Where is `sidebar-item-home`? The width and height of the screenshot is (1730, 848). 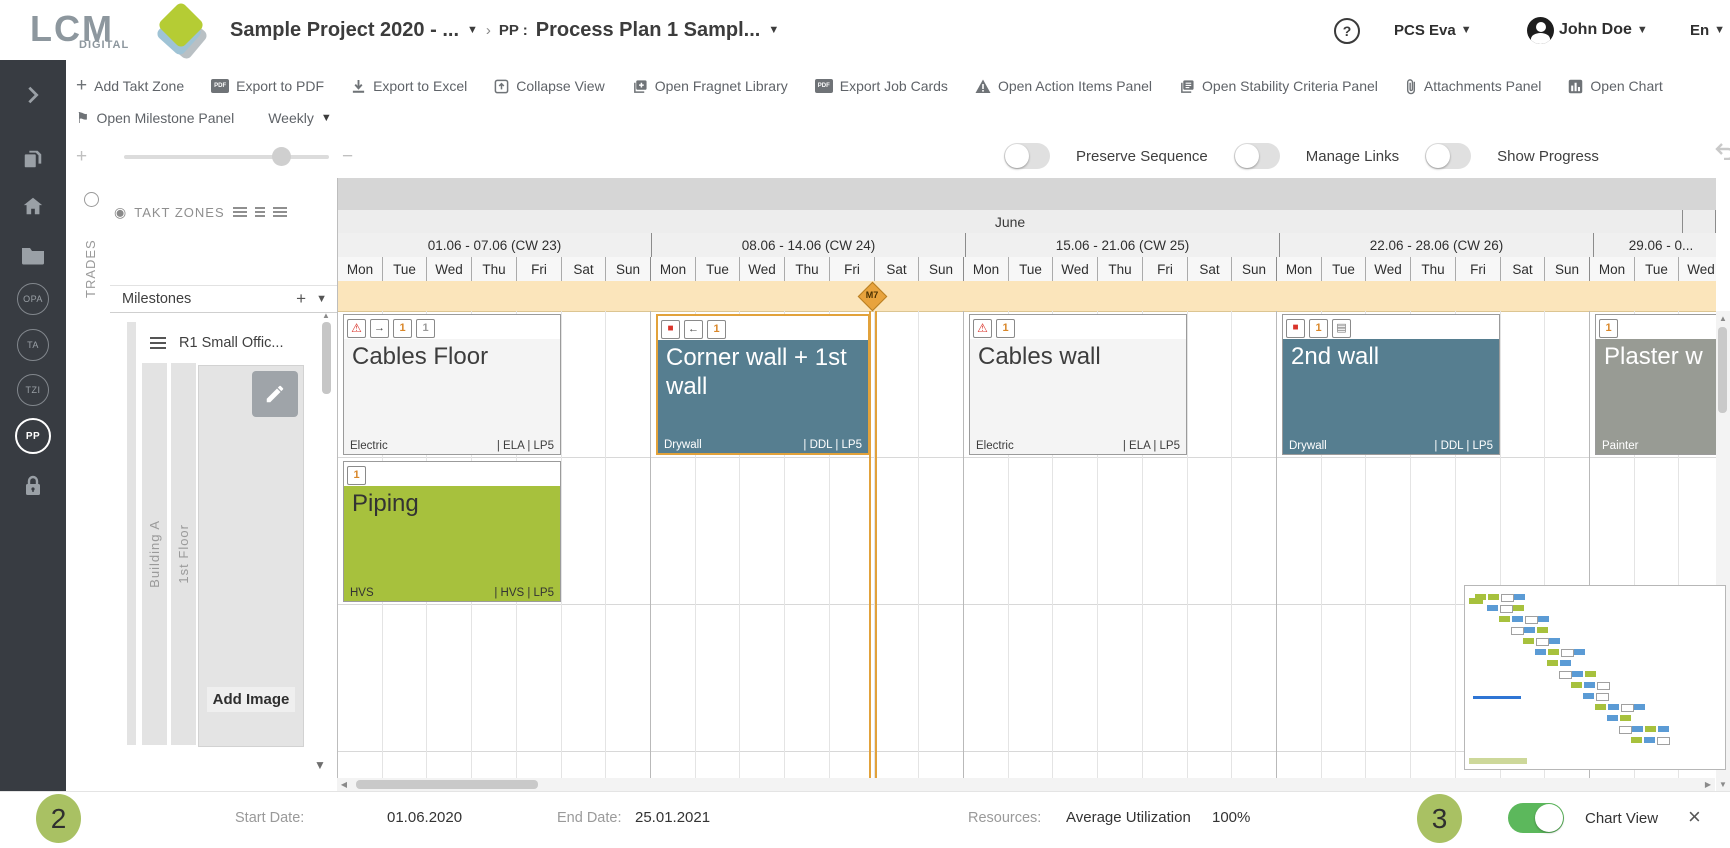 sidebar-item-home is located at coordinates (33, 208).